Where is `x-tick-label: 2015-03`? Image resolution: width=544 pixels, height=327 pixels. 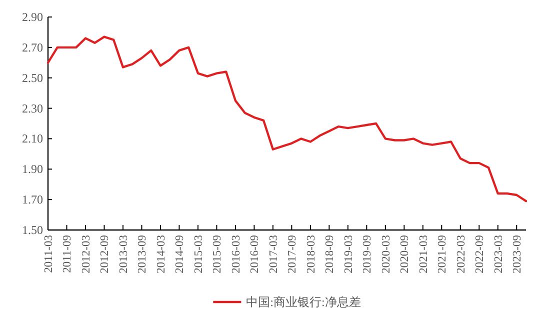 x-tick-label: 2015-03 is located at coordinates (198, 254).